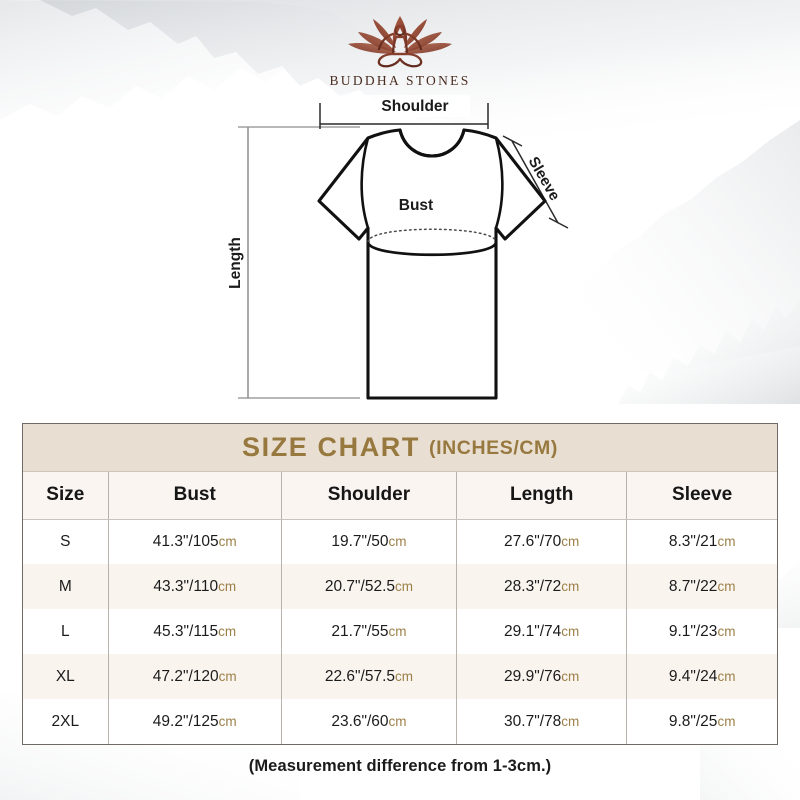 The image size is (800, 800). I want to click on brand-header: BUDDHA STONES, so click(400, 49).